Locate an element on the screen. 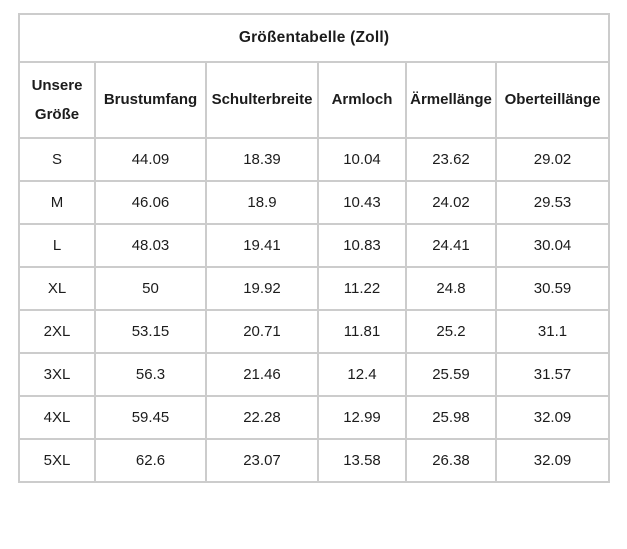  table-cell: 11.22 is located at coordinates (362, 288).